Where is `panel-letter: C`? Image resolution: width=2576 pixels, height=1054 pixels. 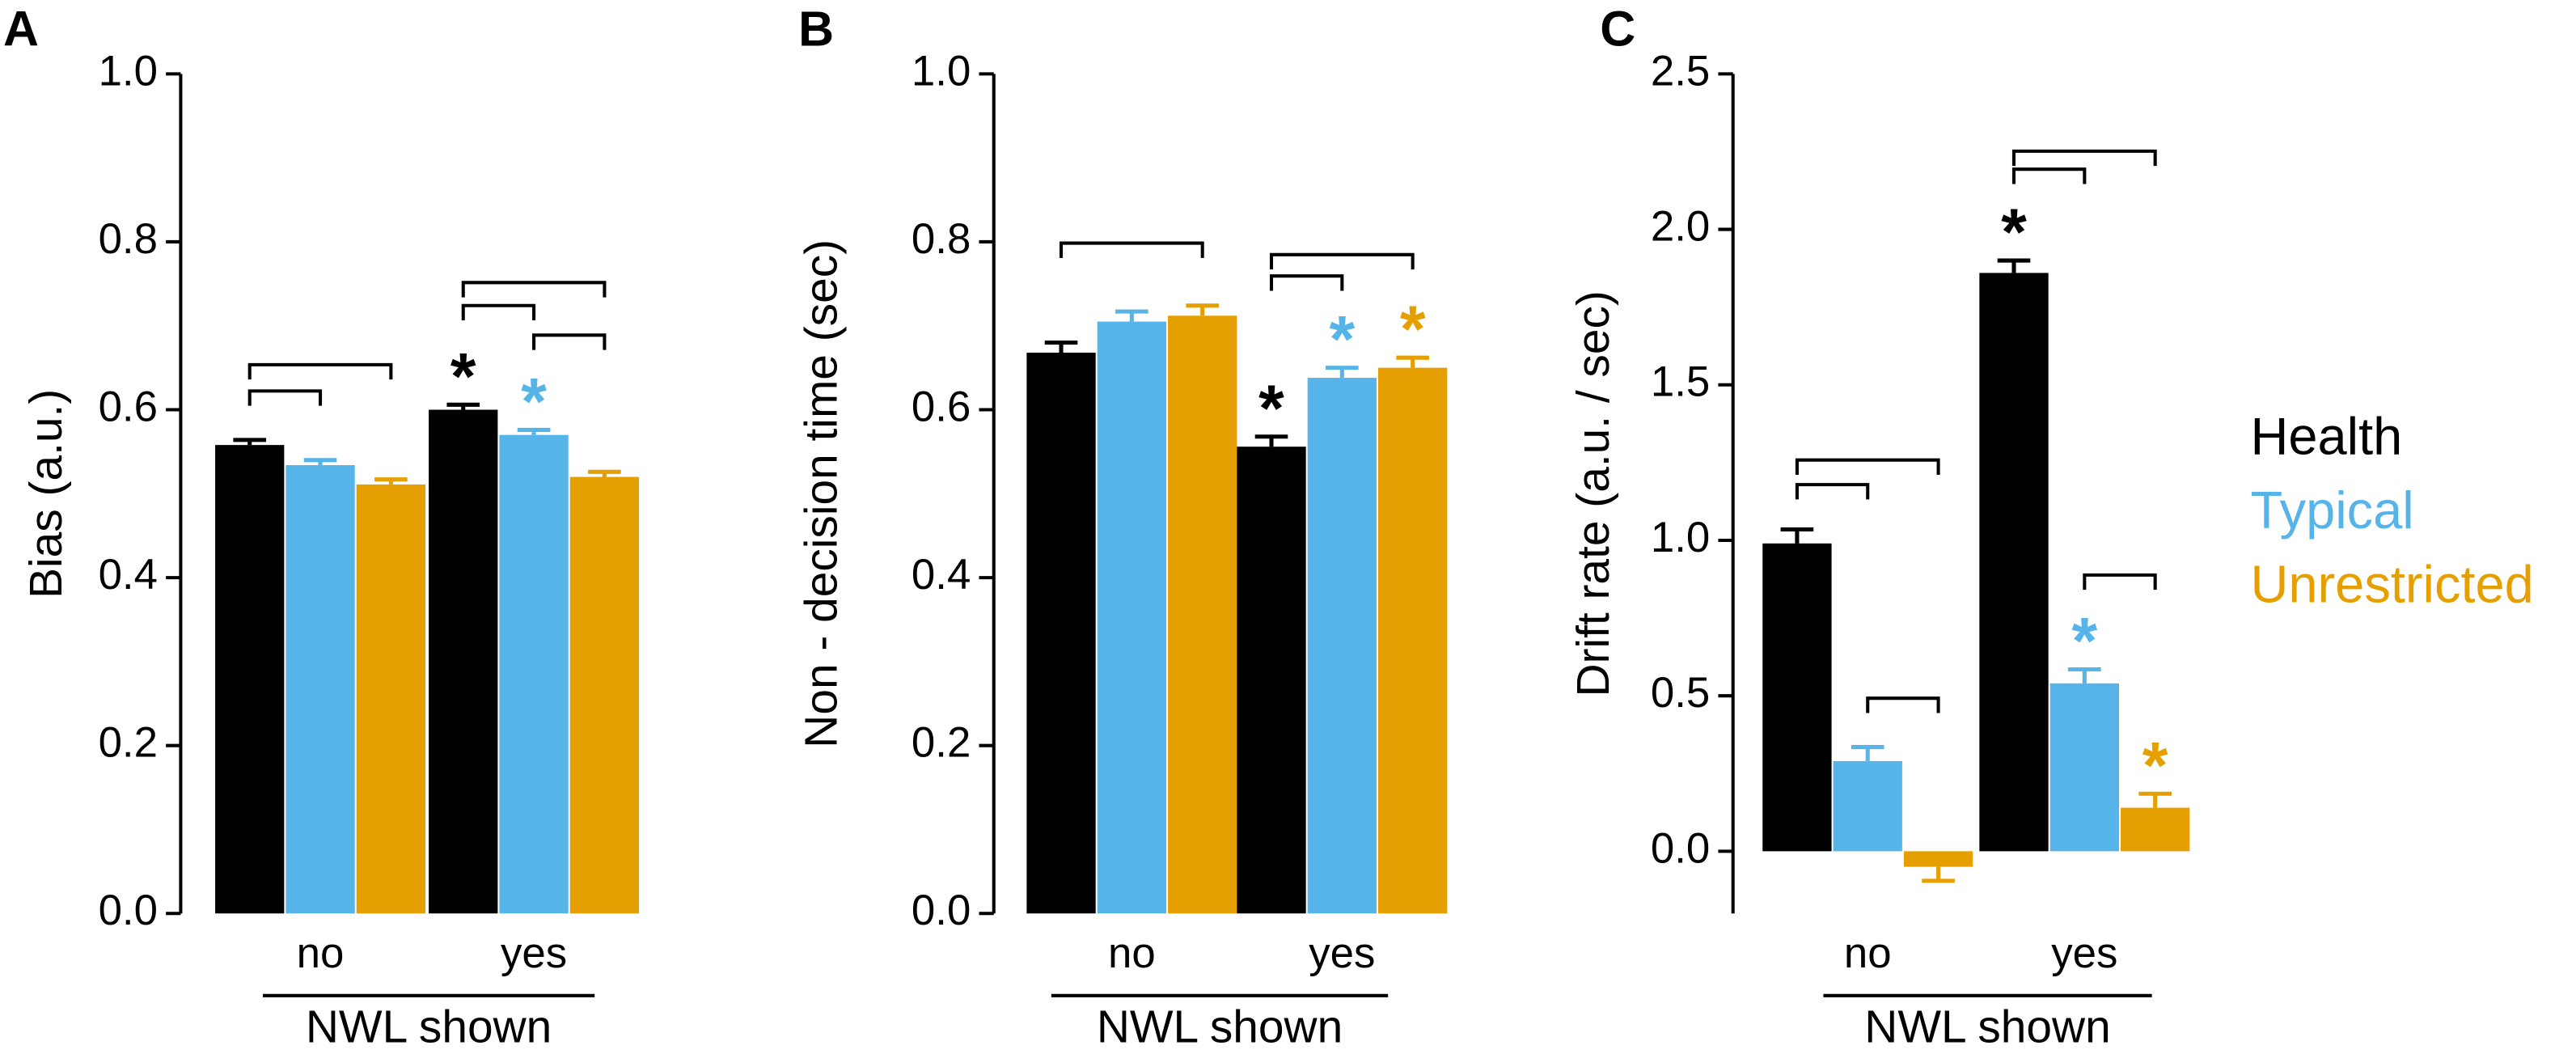 panel-letter: C is located at coordinates (1618, 29).